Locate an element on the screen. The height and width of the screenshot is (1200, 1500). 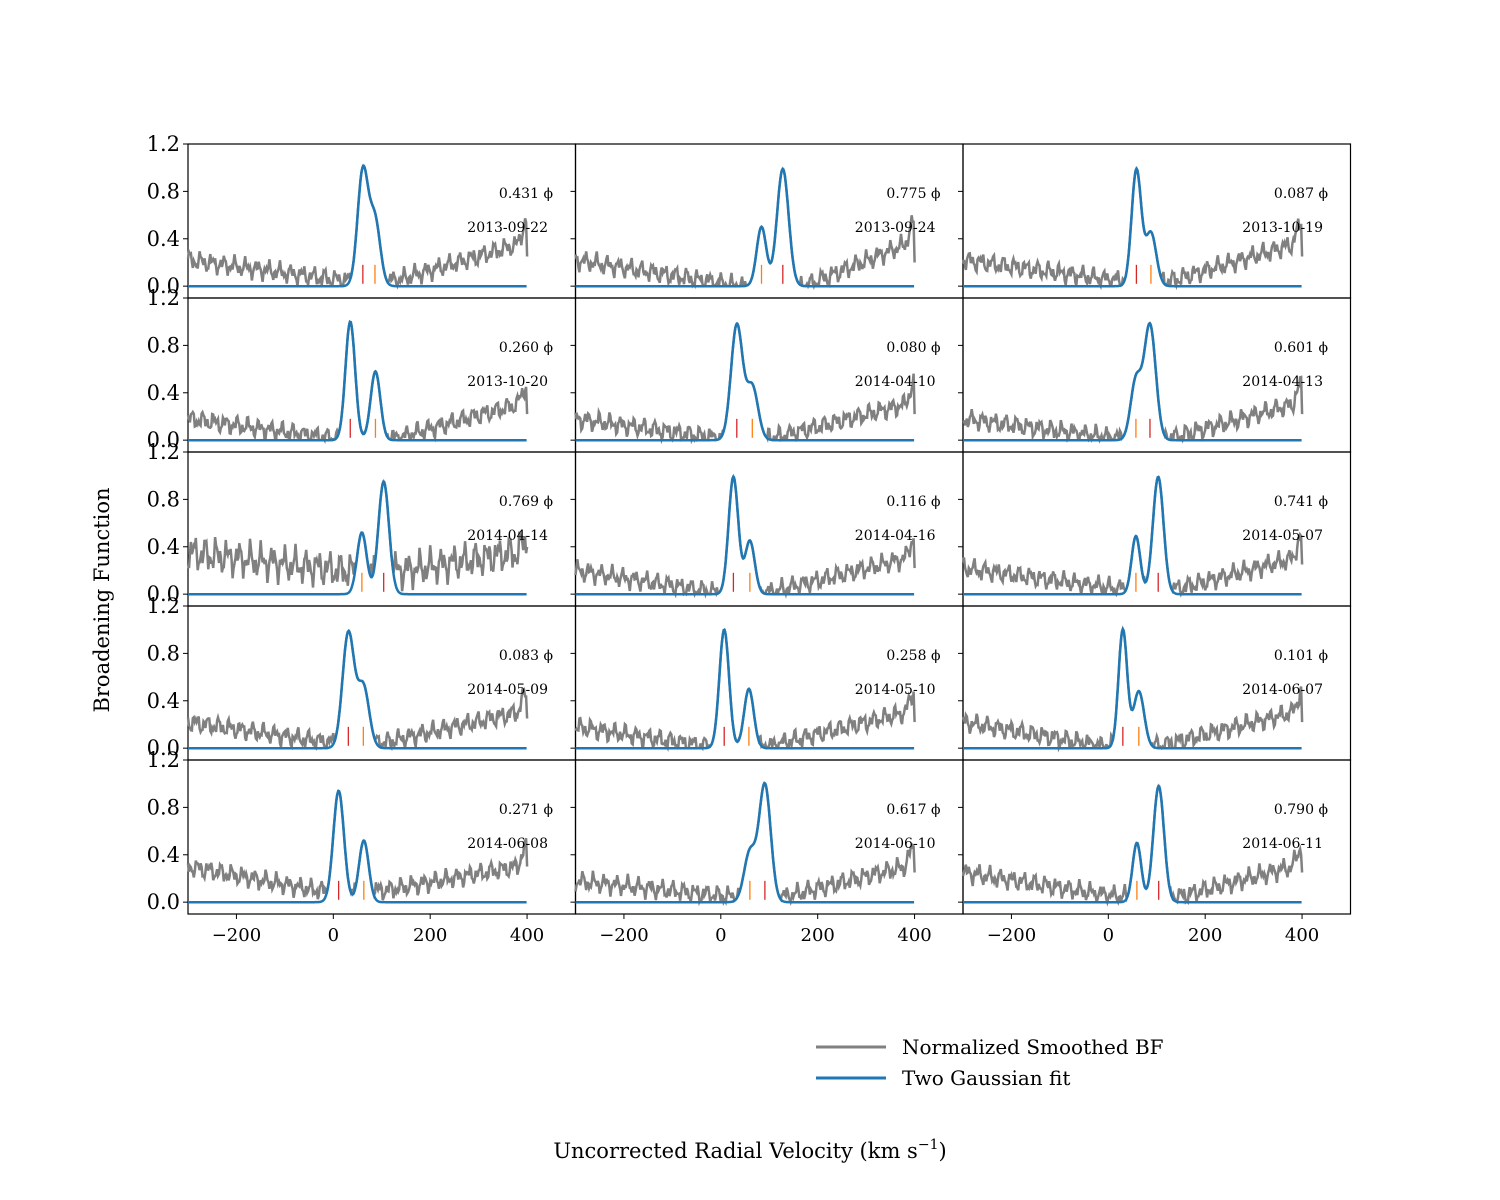
panel: 0.790 ϕ 2014-06-11 −200 0 200 400 is located at coordinates (1155, 852).